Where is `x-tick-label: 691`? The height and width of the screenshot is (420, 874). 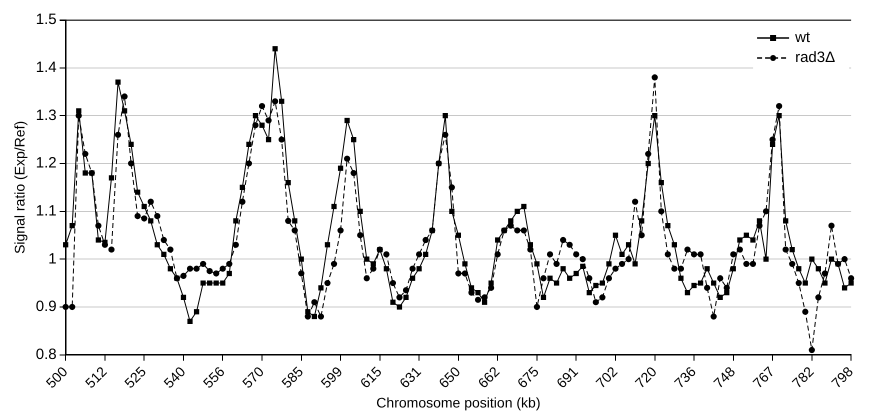 x-tick-label: 691 is located at coordinates (567, 377).